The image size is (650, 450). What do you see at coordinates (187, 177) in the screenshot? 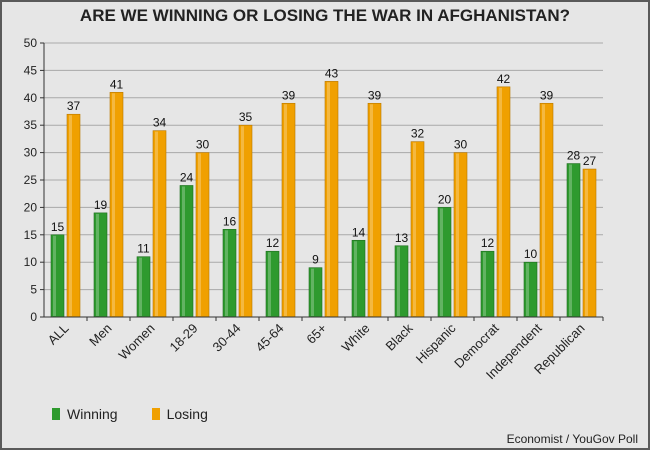
I see `data-label-winning: 24` at bounding box center [187, 177].